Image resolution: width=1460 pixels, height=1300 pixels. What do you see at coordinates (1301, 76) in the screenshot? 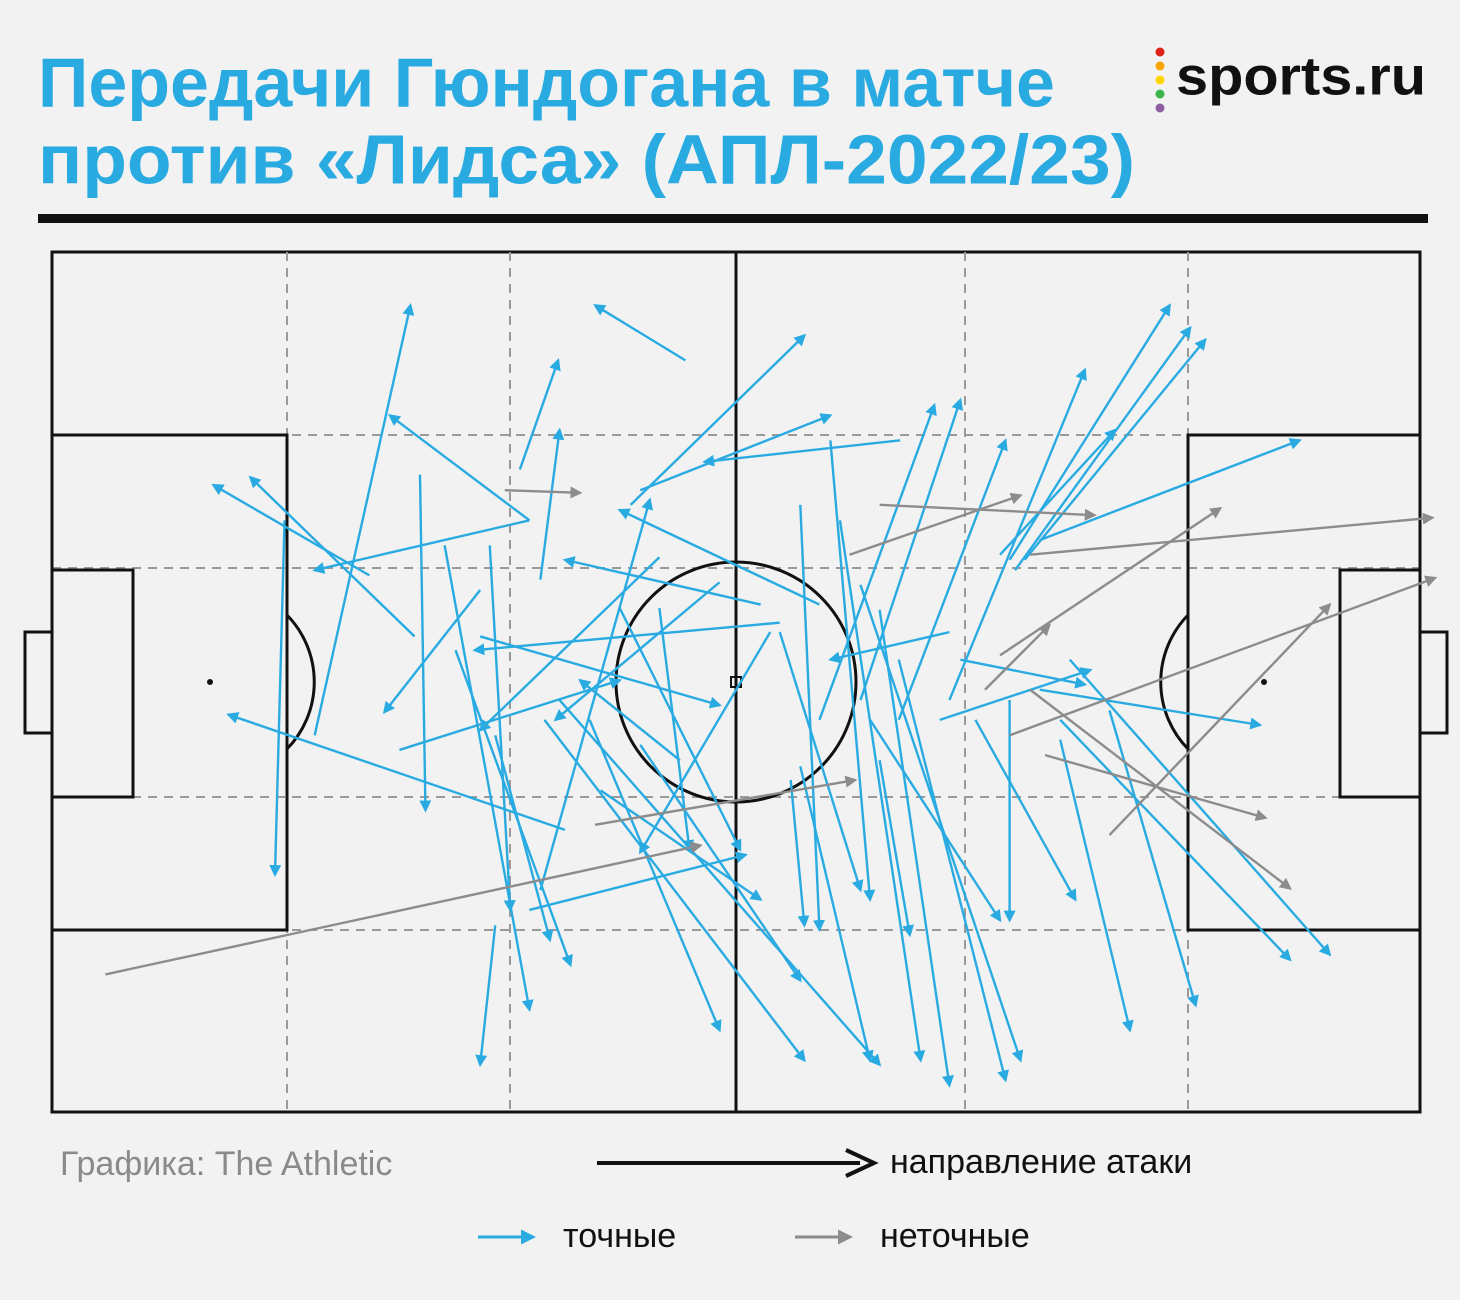
I see `logo: sports.ru` at bounding box center [1301, 76].